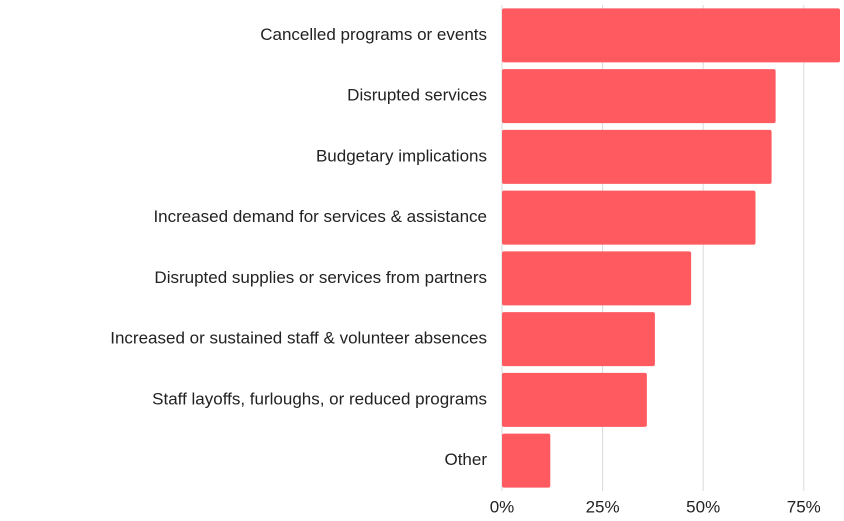  Describe the element at coordinates (804, 506) in the screenshot. I see `x-tick-label: 75%` at that location.